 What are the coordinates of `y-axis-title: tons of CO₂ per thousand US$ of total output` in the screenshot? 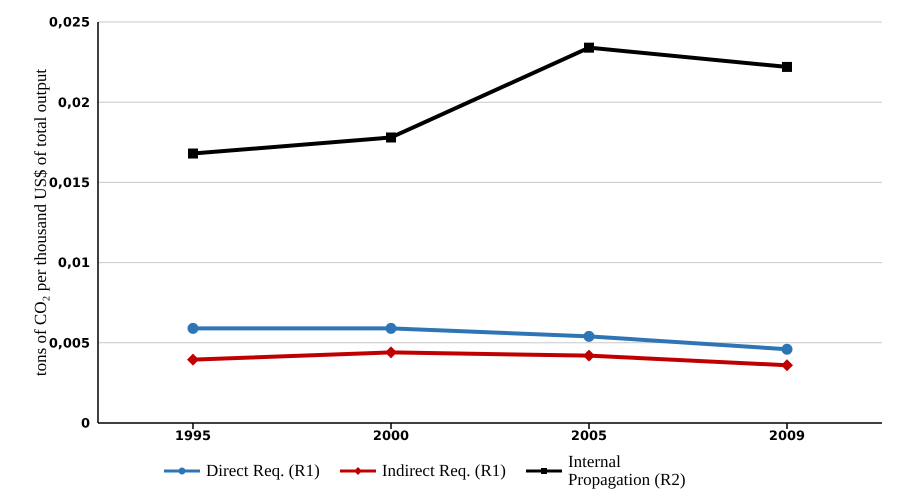 It's located at (40, 222).